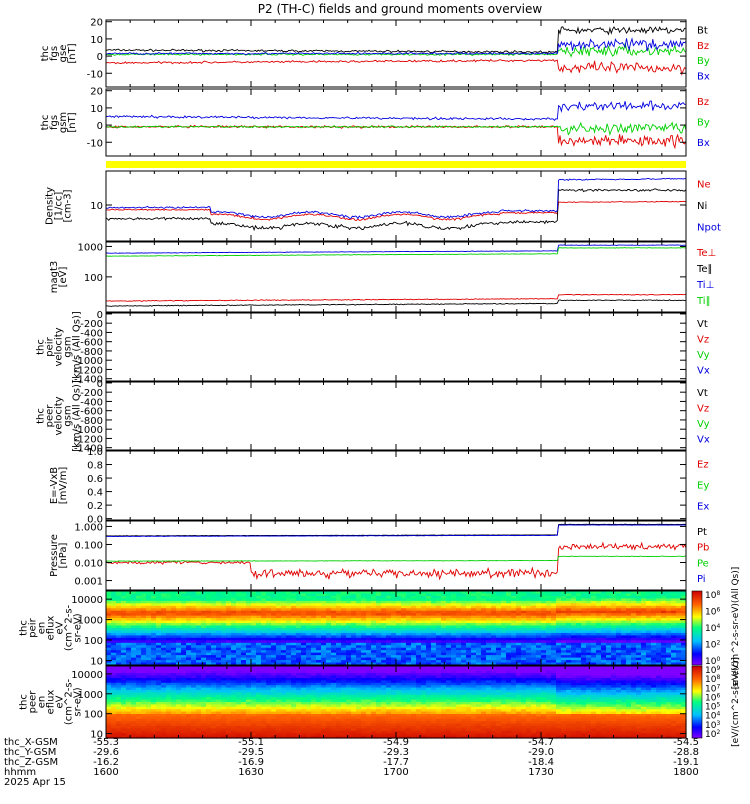  I want to click on series-fgs-By, so click(396, 49).